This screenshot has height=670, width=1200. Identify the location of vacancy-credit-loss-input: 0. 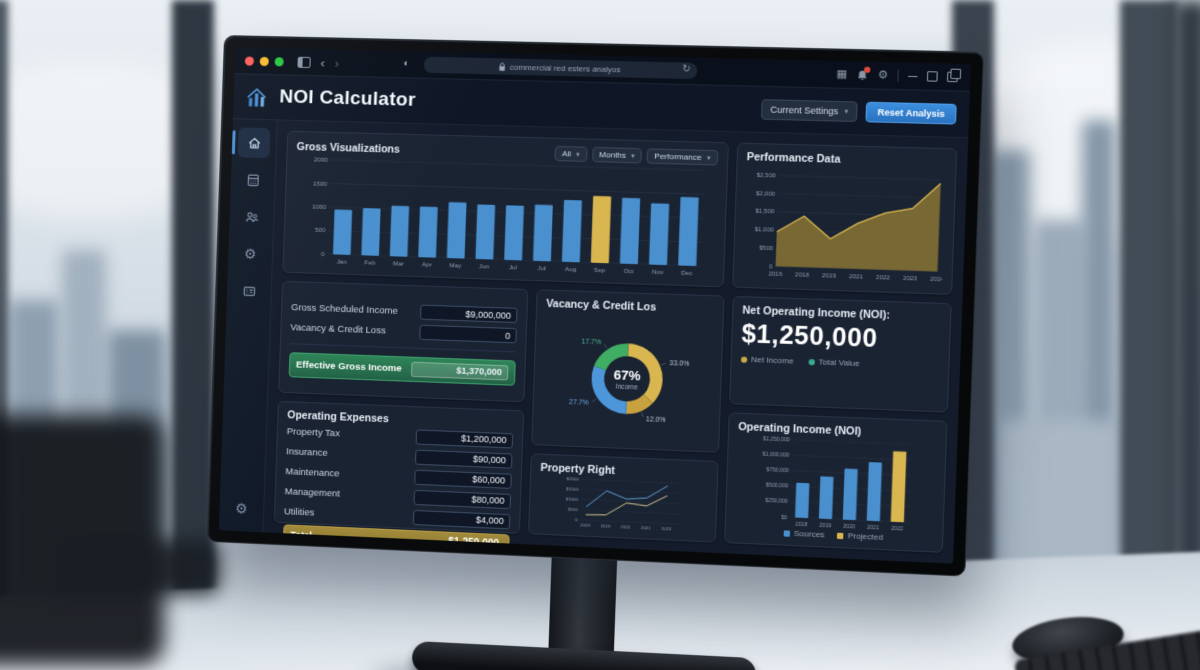
(468, 334).